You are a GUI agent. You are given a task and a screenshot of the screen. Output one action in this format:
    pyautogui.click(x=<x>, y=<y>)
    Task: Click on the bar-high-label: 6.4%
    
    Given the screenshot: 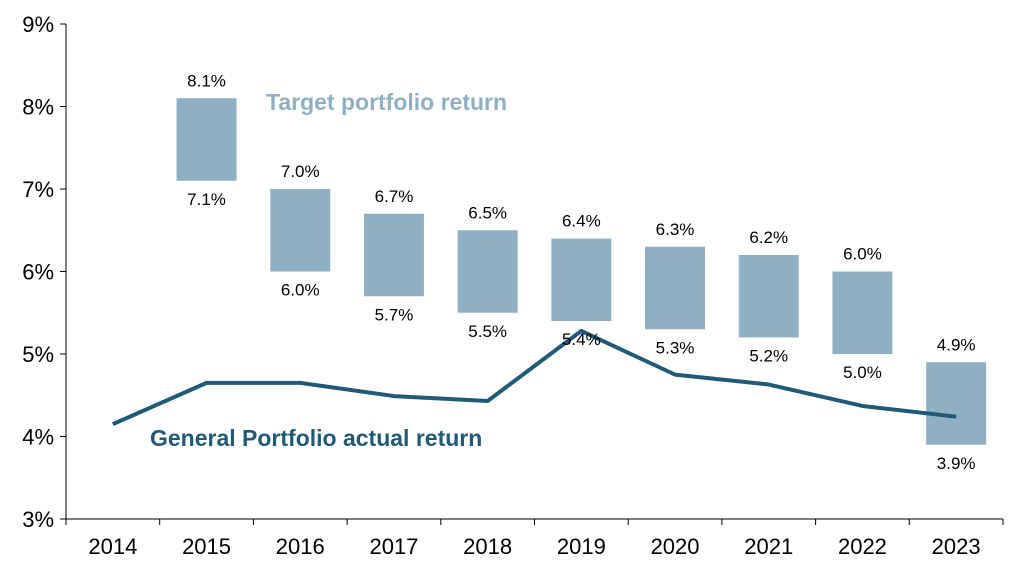 What is the action you would take?
    pyautogui.click(x=581, y=221)
    